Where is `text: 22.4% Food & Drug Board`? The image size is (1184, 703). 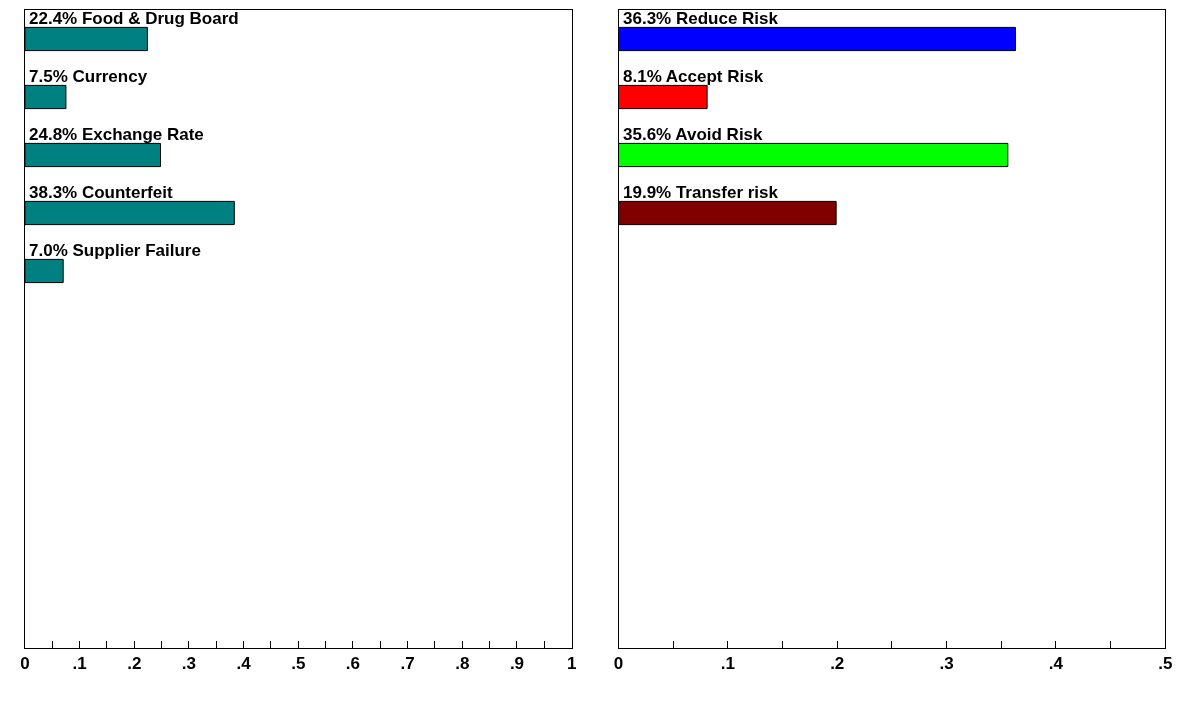
text: 22.4% Food & Drug Board is located at coordinates (134, 18).